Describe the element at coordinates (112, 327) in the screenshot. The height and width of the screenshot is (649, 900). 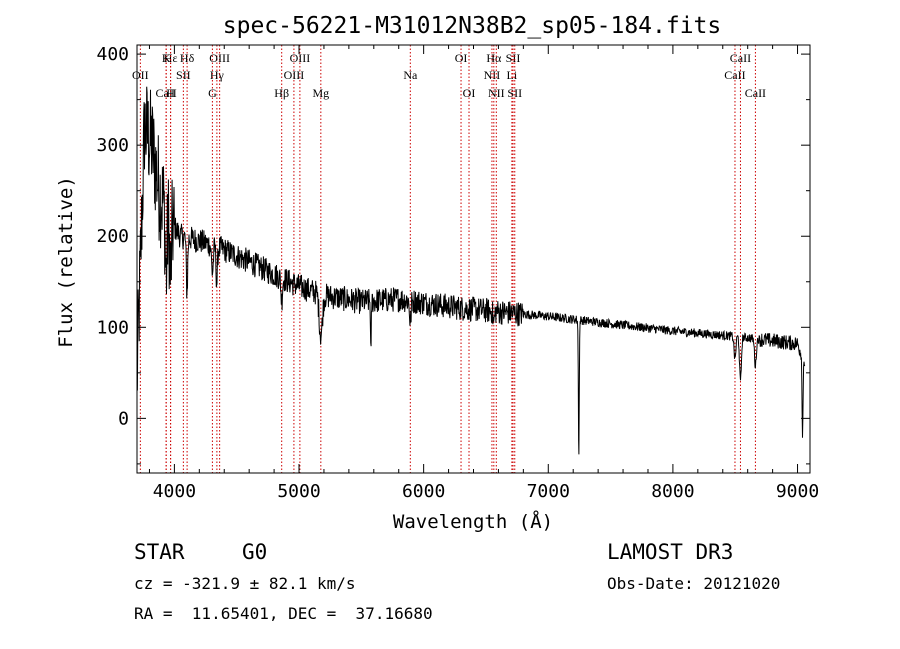
I see `y-tick-label: 100` at that location.